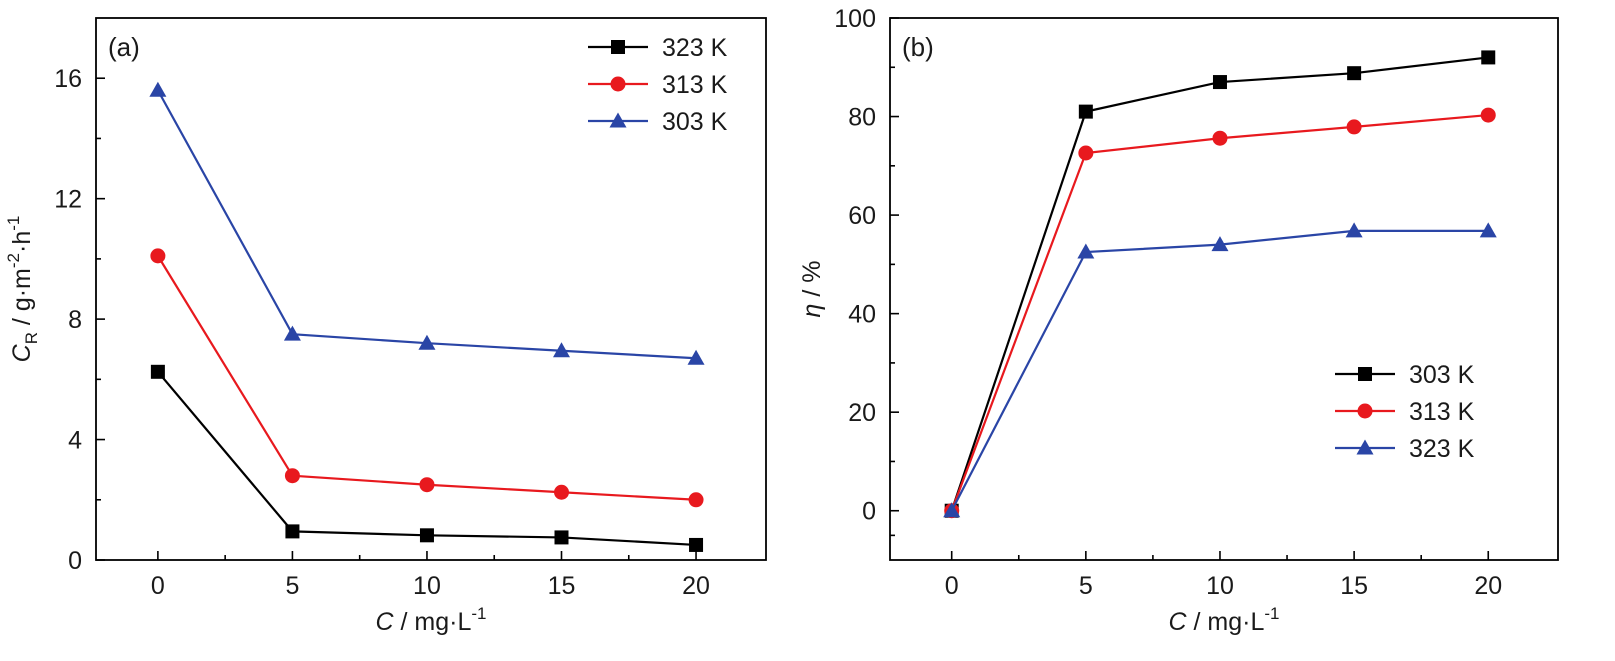 The height and width of the screenshot is (661, 1615). Describe the element at coordinates (1442, 375) in the screenshot. I see `chart-b-legend-label: 303 K` at that location.